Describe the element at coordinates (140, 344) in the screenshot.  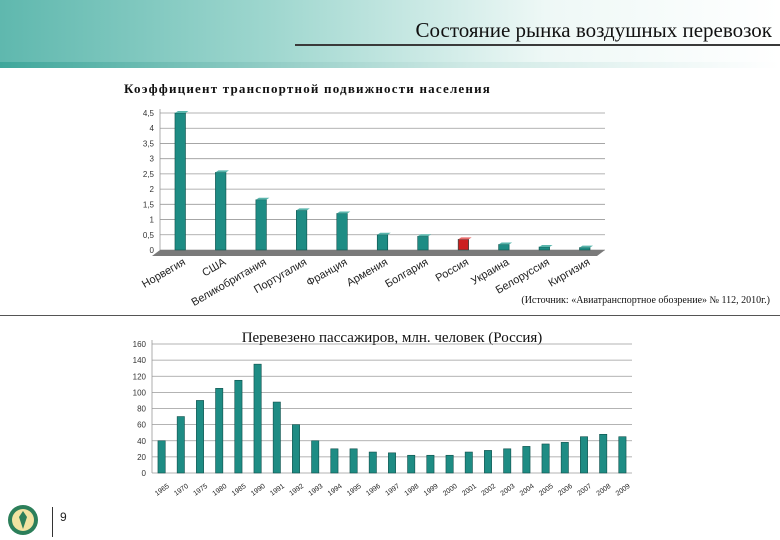
I see `y-tick-label: 160` at that location.